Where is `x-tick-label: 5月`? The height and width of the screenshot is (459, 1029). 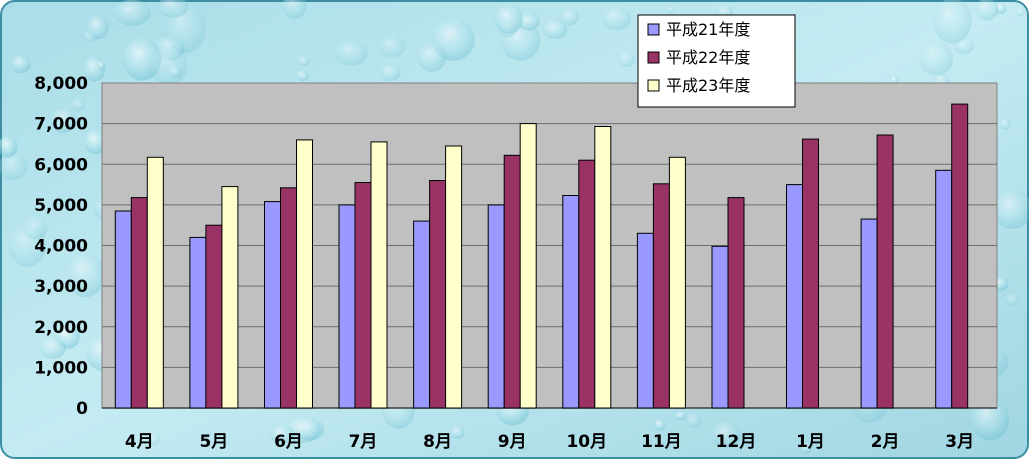
x-tick-label: 5月 is located at coordinates (213, 442).